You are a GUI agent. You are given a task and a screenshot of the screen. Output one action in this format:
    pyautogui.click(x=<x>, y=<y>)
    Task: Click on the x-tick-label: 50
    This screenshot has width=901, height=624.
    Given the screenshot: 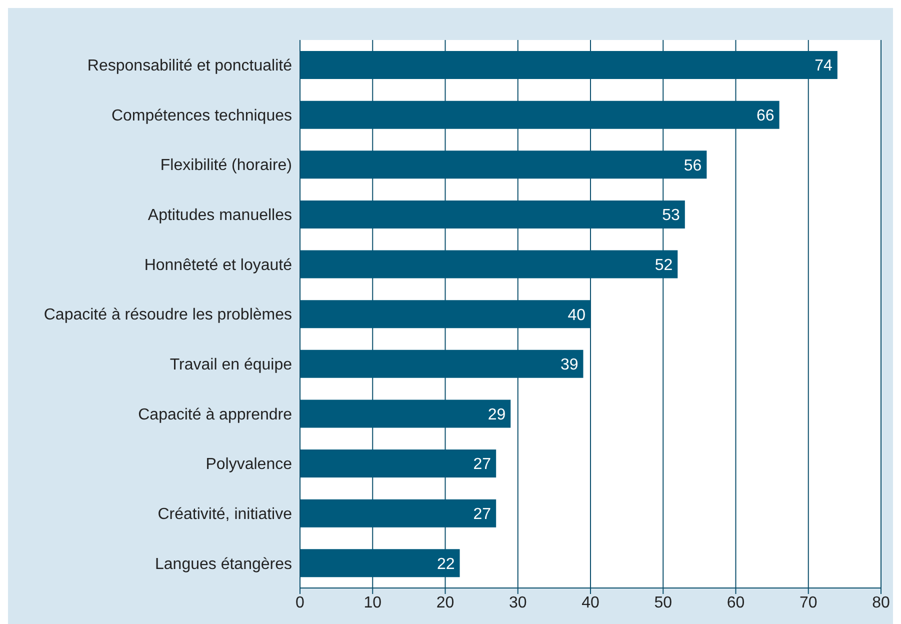 What is the action you would take?
    pyautogui.click(x=663, y=603)
    